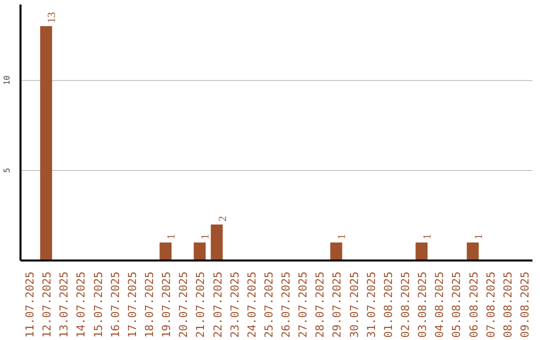  Describe the element at coordinates (269, 304) in the screenshot. I see `x-tick-label: 25.07.2025` at that location.